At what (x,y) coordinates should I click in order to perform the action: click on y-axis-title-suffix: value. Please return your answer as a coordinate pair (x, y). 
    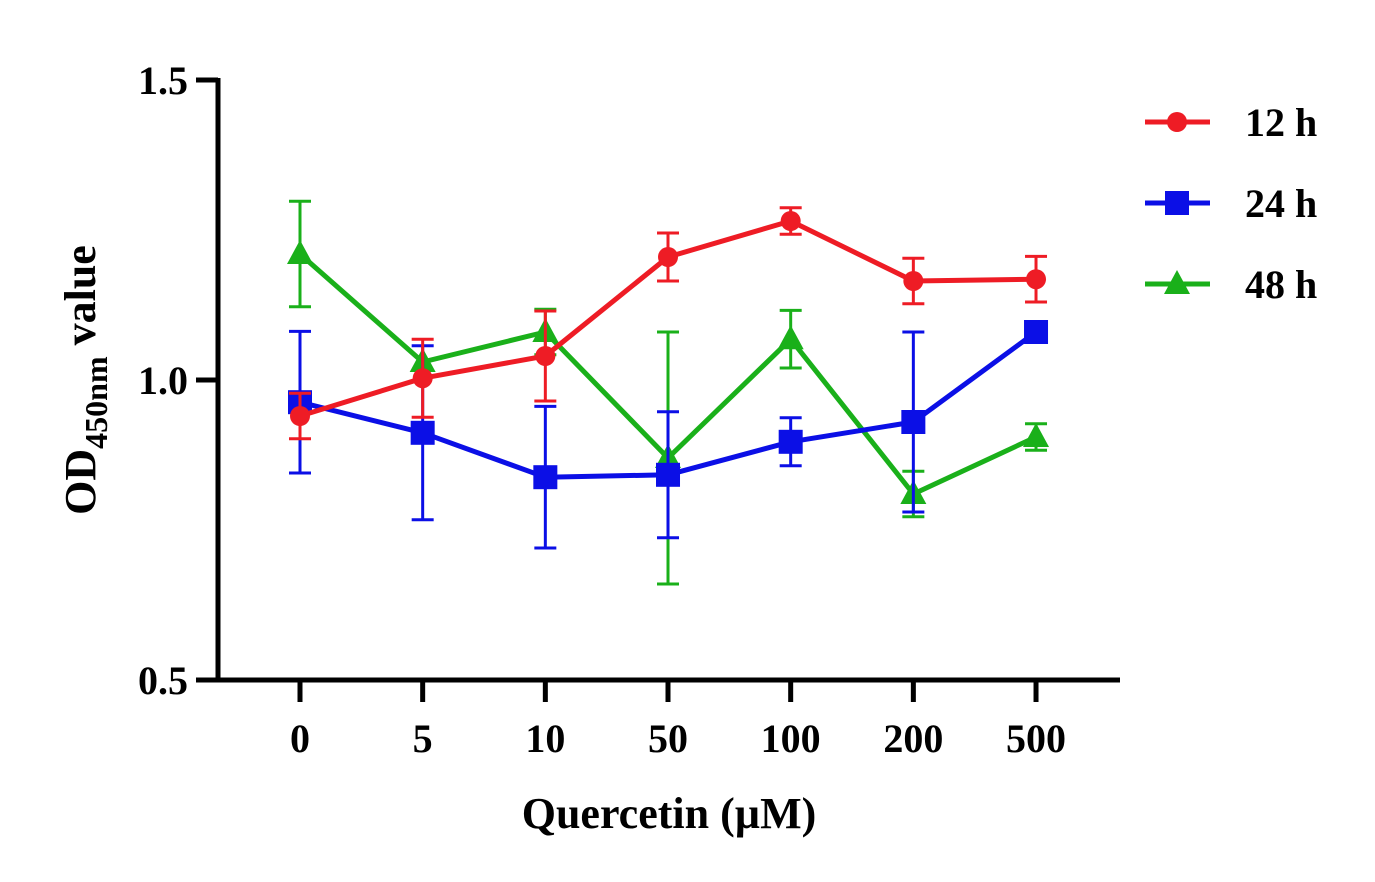
    Looking at the image, I should click on (80, 300).